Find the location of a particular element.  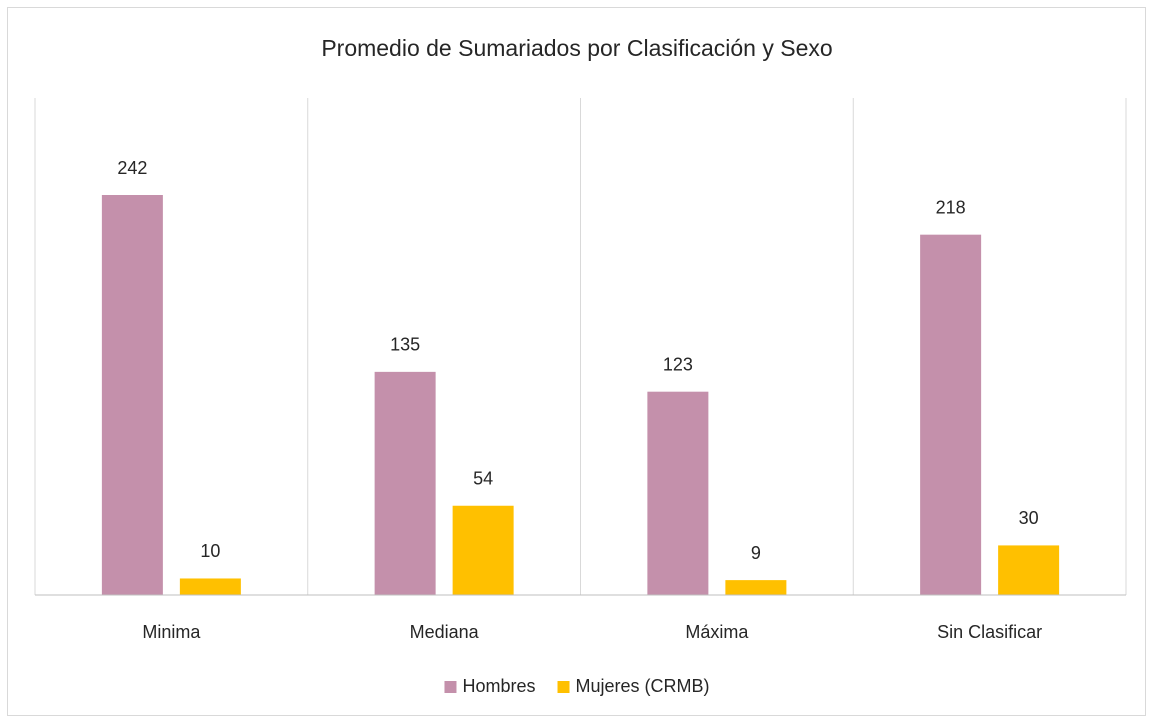

data-label: 10 is located at coordinates (210, 551).